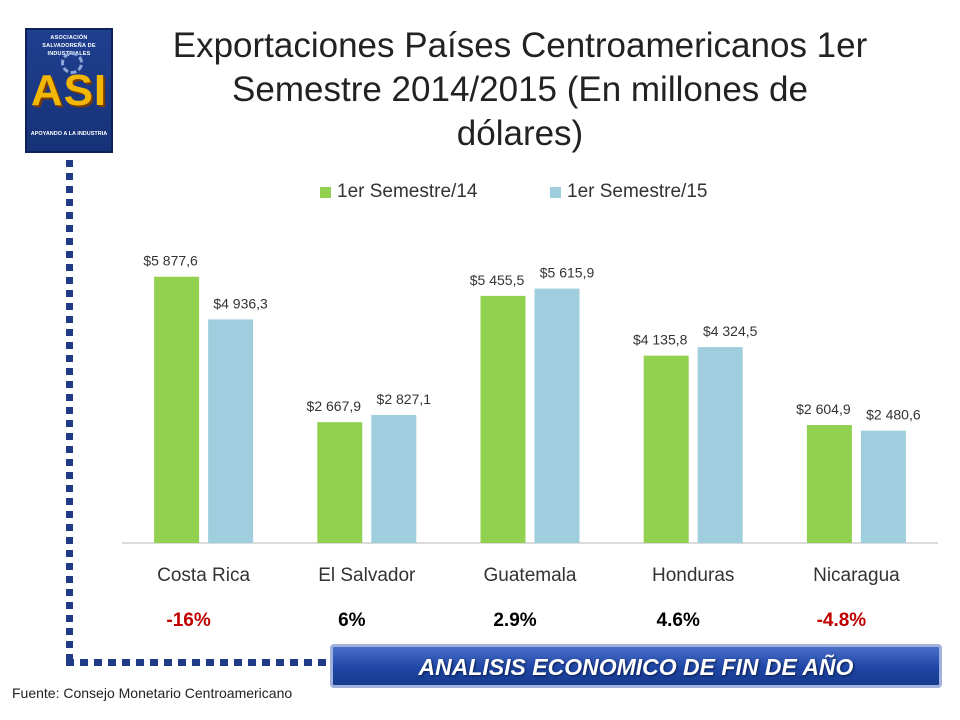  I want to click on change-percent-2: 2.9%, so click(515, 620).